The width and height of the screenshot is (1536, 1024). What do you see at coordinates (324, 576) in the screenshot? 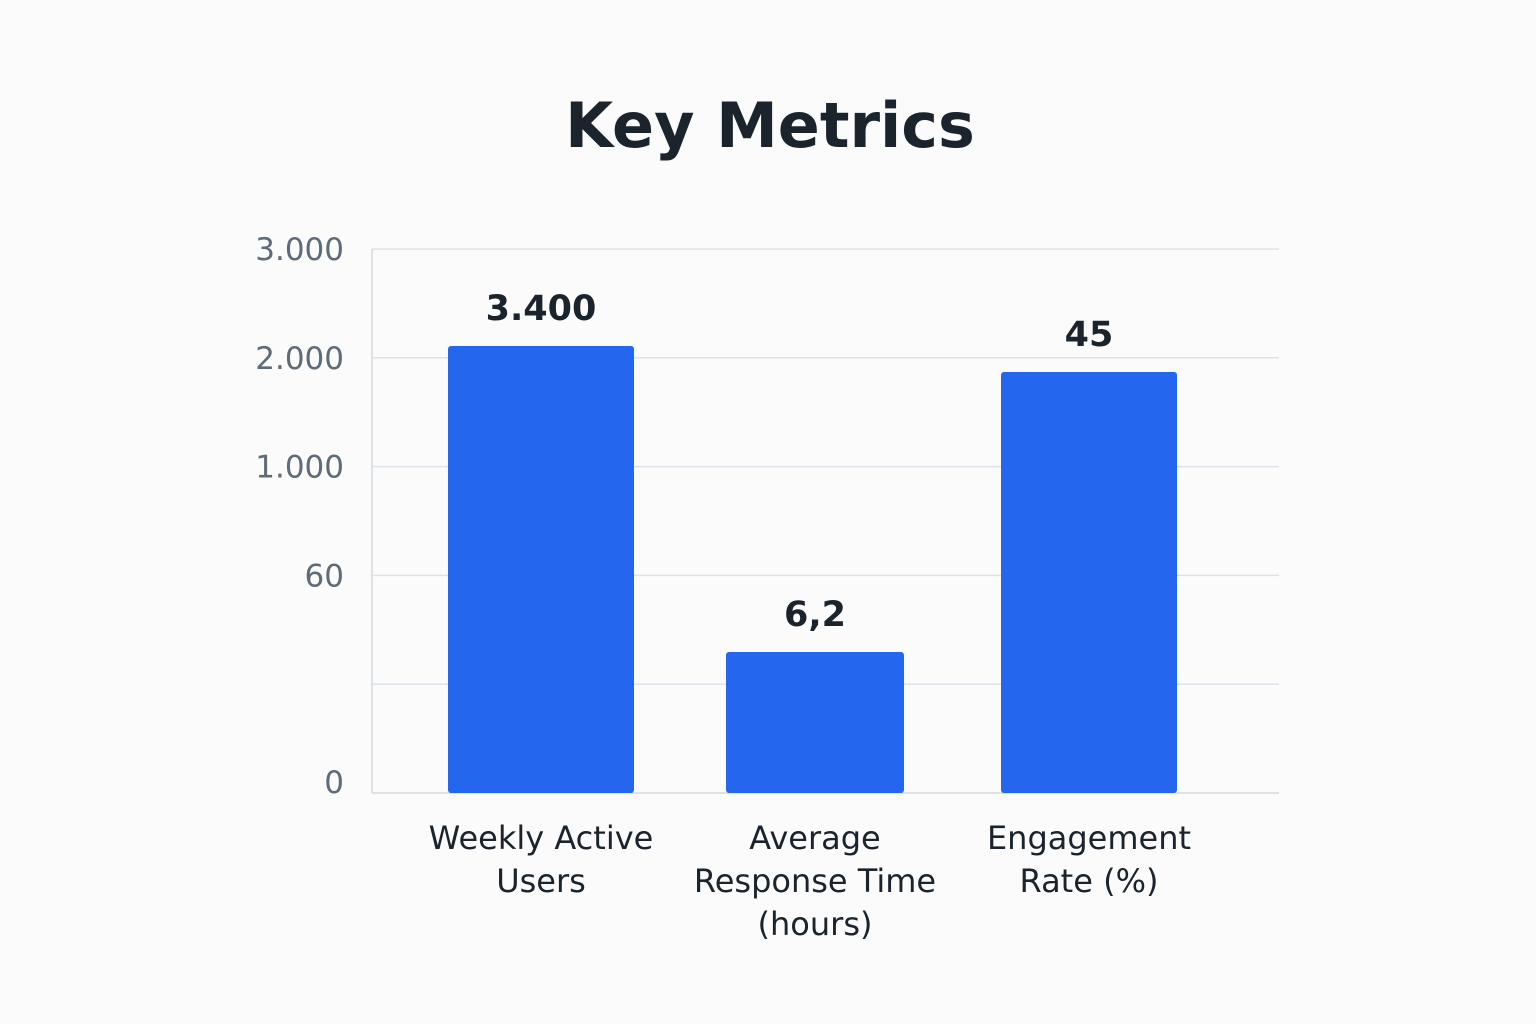
I see `y-tick-label: 60` at bounding box center [324, 576].